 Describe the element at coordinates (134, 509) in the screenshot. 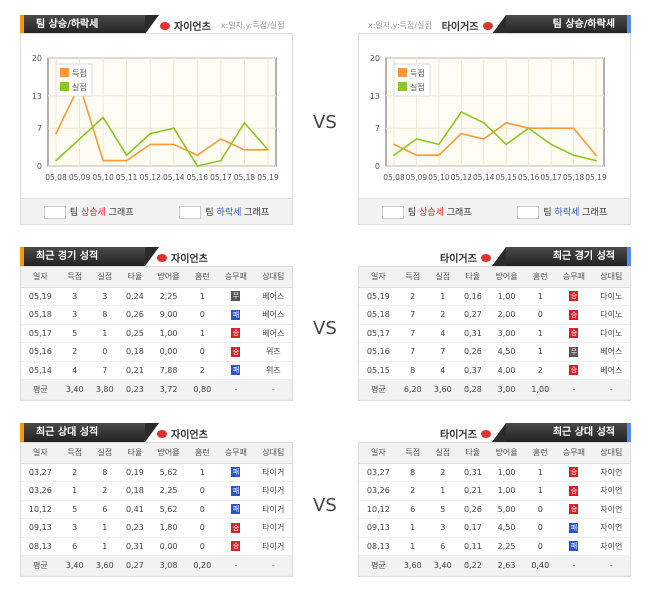

I see `table-cell: 0,41` at that location.